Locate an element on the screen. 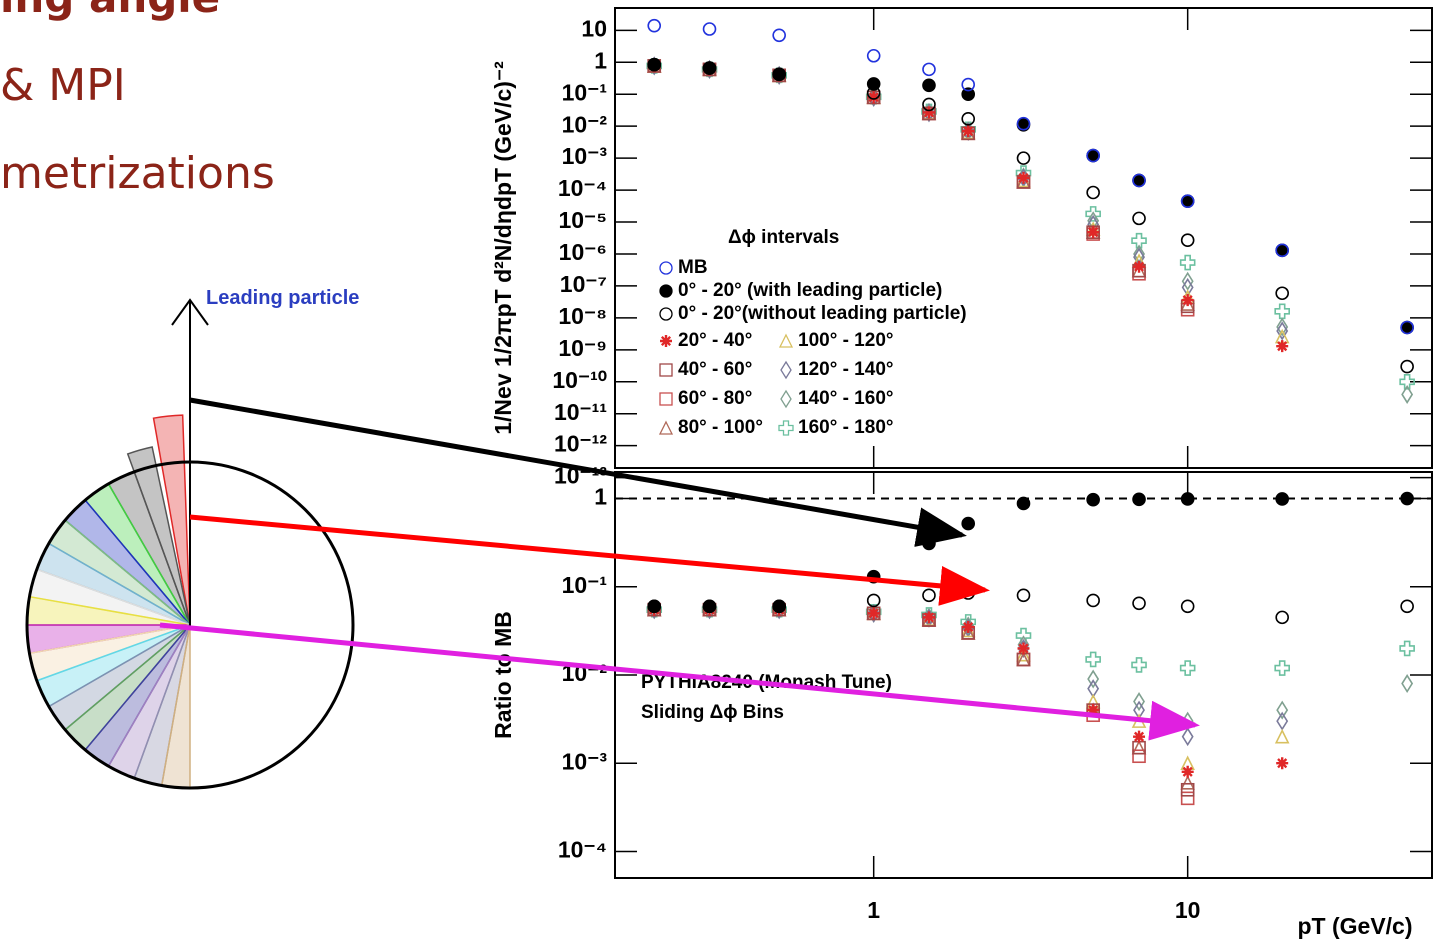  y-tick-label: 10⁻⁷ is located at coordinates (583, 284).